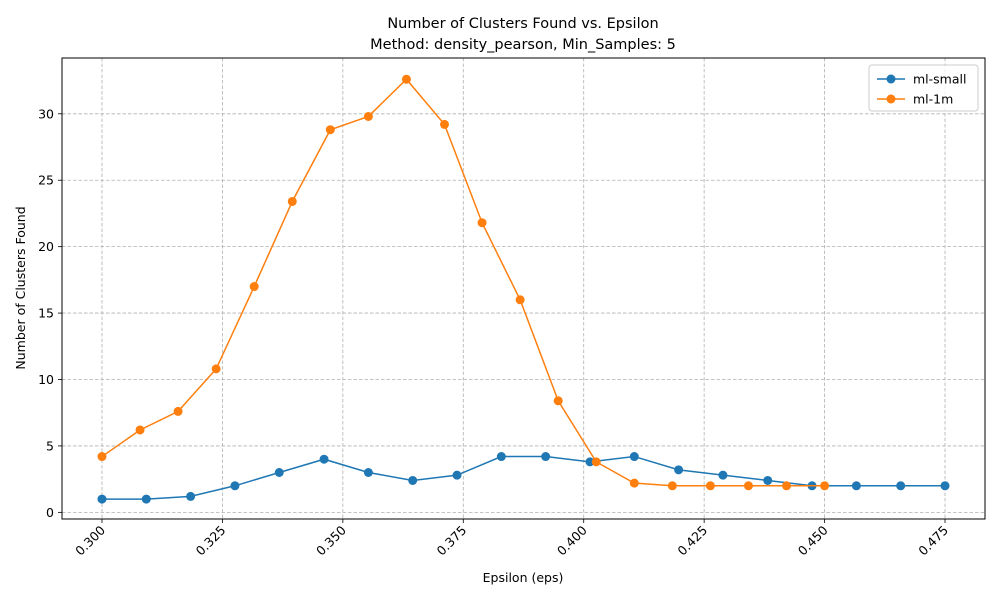  I want to click on chart-subtitle: Method: density_pearson, Min_Samples: 5, so click(523, 45).